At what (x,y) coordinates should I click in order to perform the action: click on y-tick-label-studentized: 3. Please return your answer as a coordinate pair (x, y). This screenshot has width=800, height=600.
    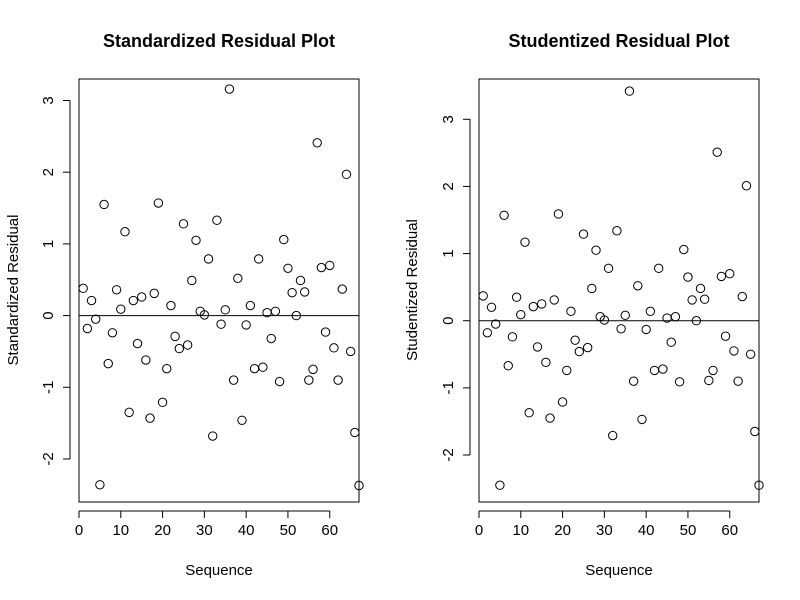
    Looking at the image, I should click on (448, 119).